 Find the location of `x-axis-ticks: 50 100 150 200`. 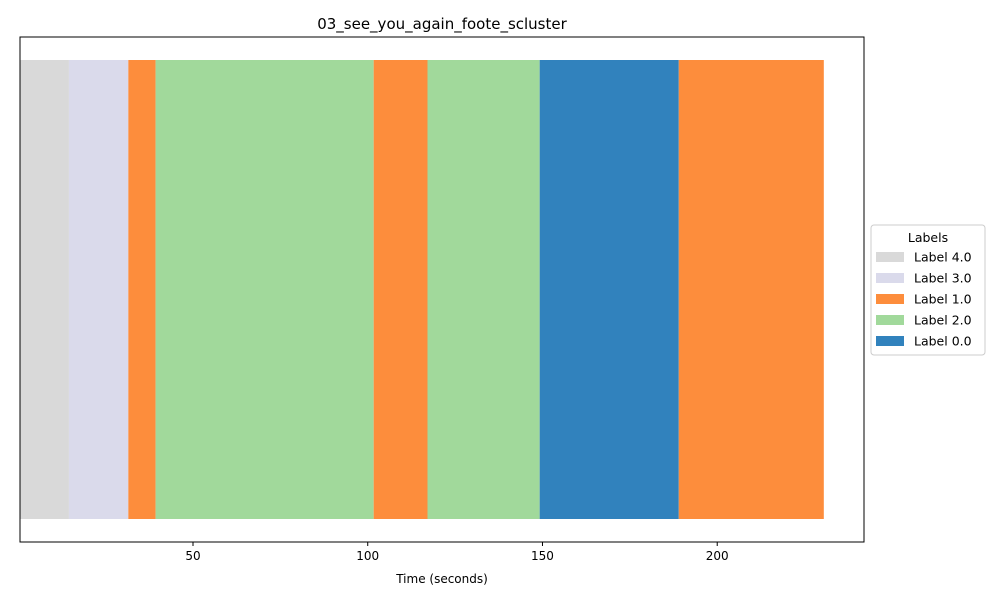

x-axis-ticks: 50 100 150 200 is located at coordinates (457, 552).